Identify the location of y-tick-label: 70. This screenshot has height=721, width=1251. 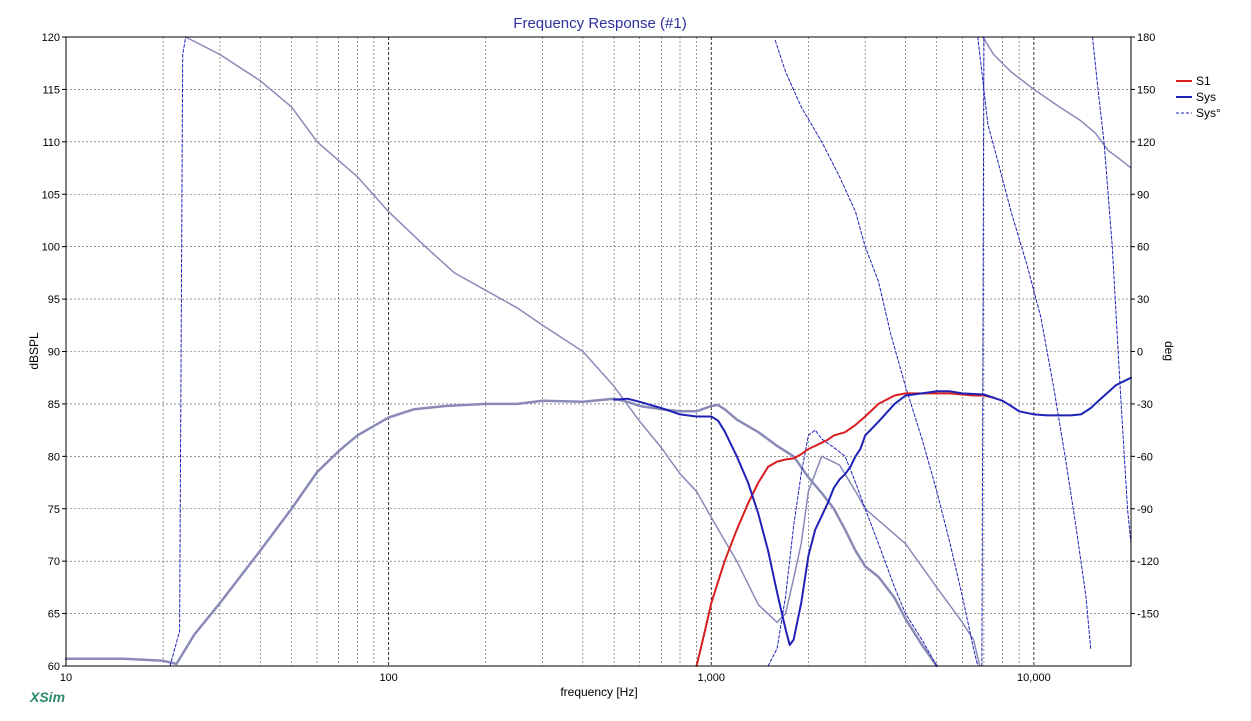
(54, 562).